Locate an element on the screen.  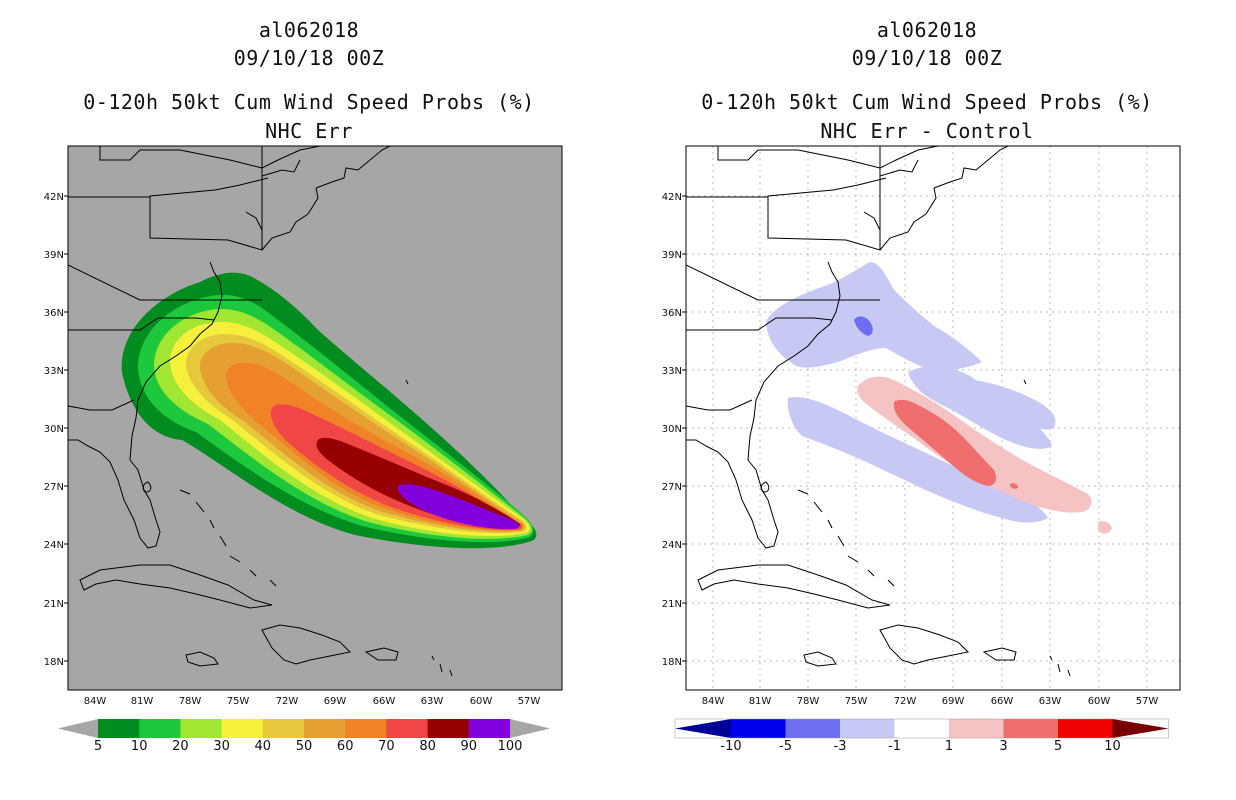
right-date: 09/10/18 00Z is located at coordinates (927, 58).